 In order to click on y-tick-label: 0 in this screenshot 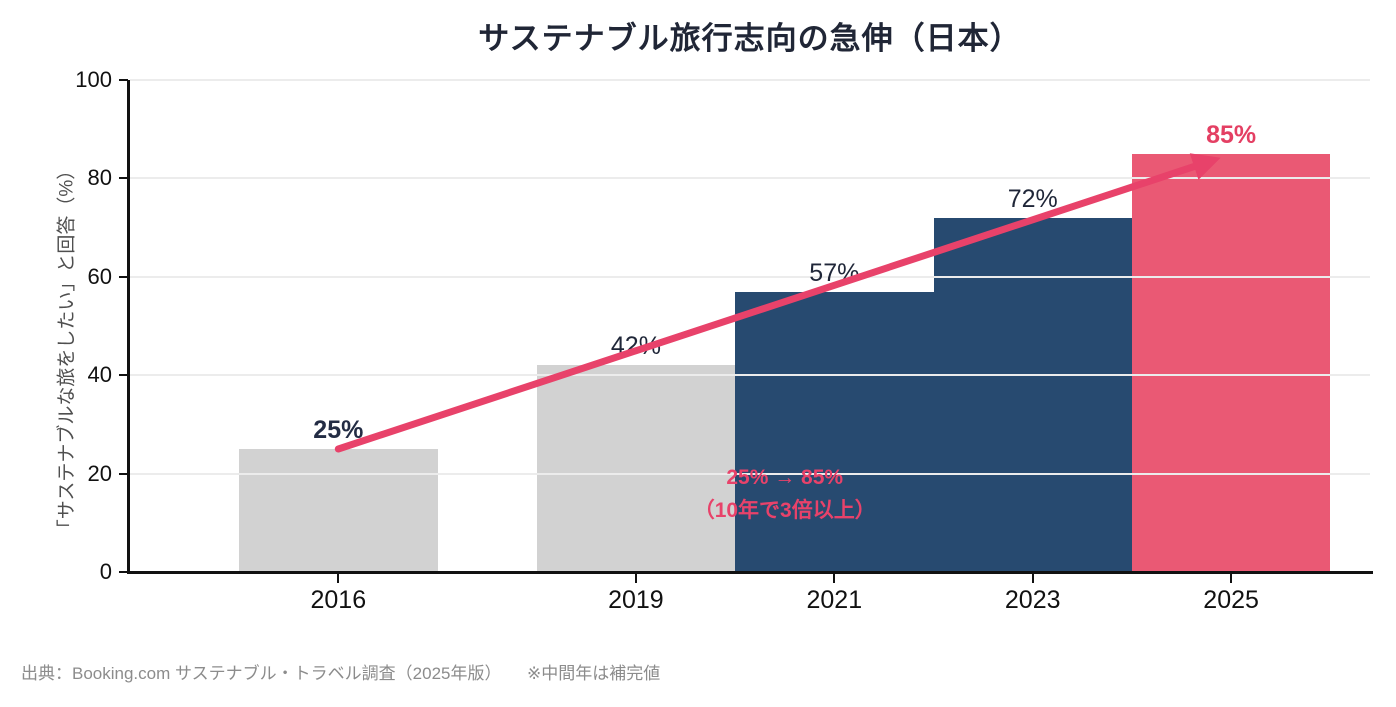, I will do `click(105, 571)`.